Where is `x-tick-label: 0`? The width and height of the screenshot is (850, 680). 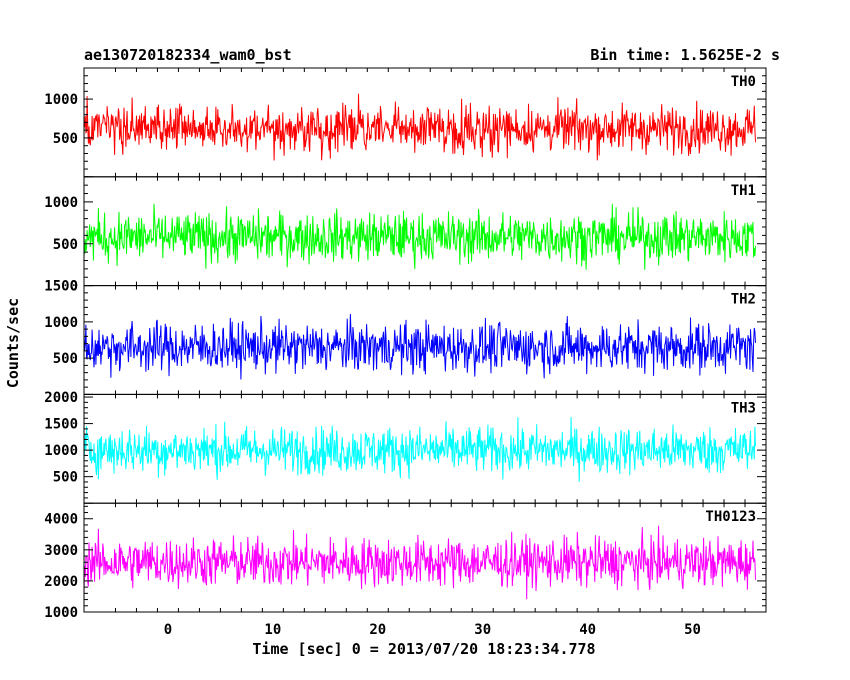 x-tick-label: 0 is located at coordinates (168, 630).